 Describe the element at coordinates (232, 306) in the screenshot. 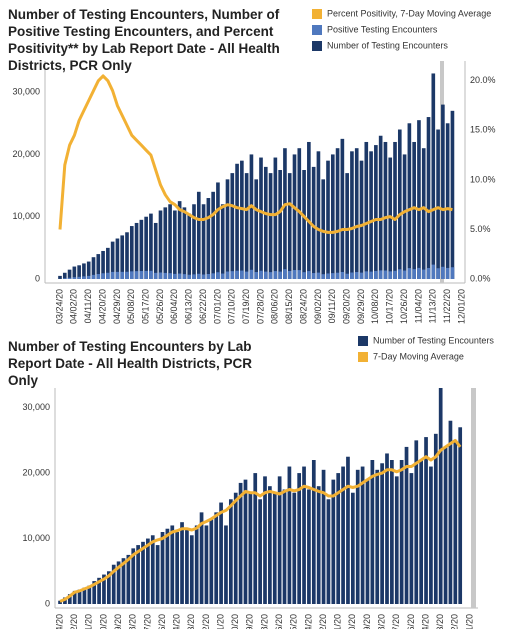

I see `x-tick-label: 07/10/20` at that location.